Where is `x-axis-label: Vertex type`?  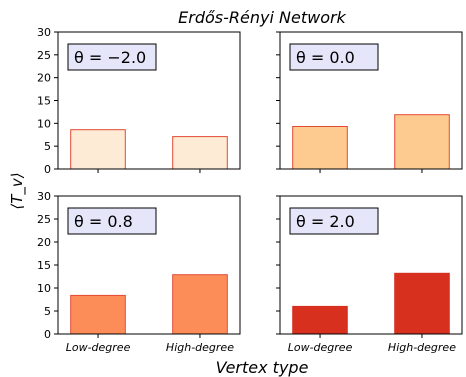
x-axis-label: Vertex type is located at coordinates (262, 367).